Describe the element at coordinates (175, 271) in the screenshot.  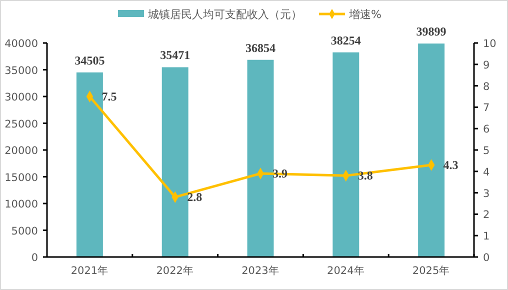
I see `x-tick-label: 2022年` at that location.